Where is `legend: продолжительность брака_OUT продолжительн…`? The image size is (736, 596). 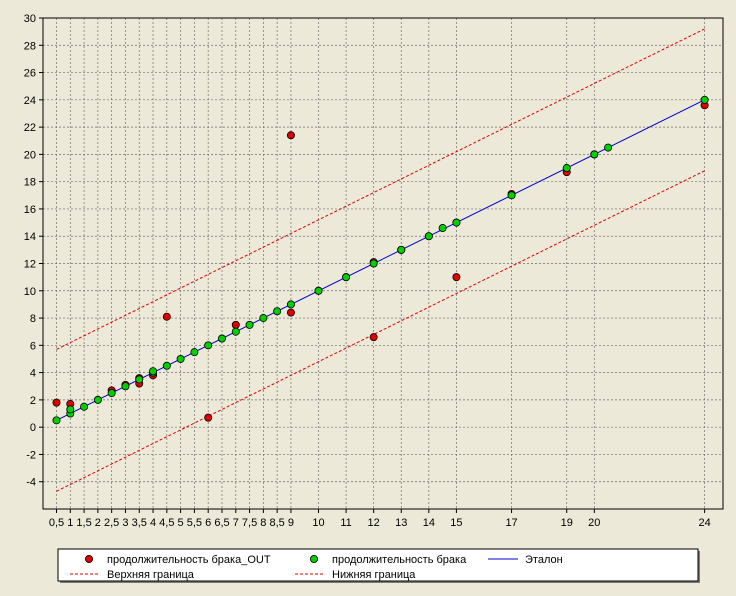
legend: продолжительность брака_OUT продолжительн… is located at coordinates (378, 565).